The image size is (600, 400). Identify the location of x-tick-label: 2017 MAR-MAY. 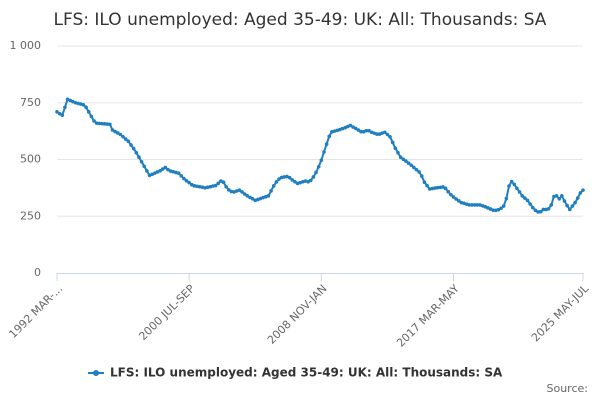
(428, 316).